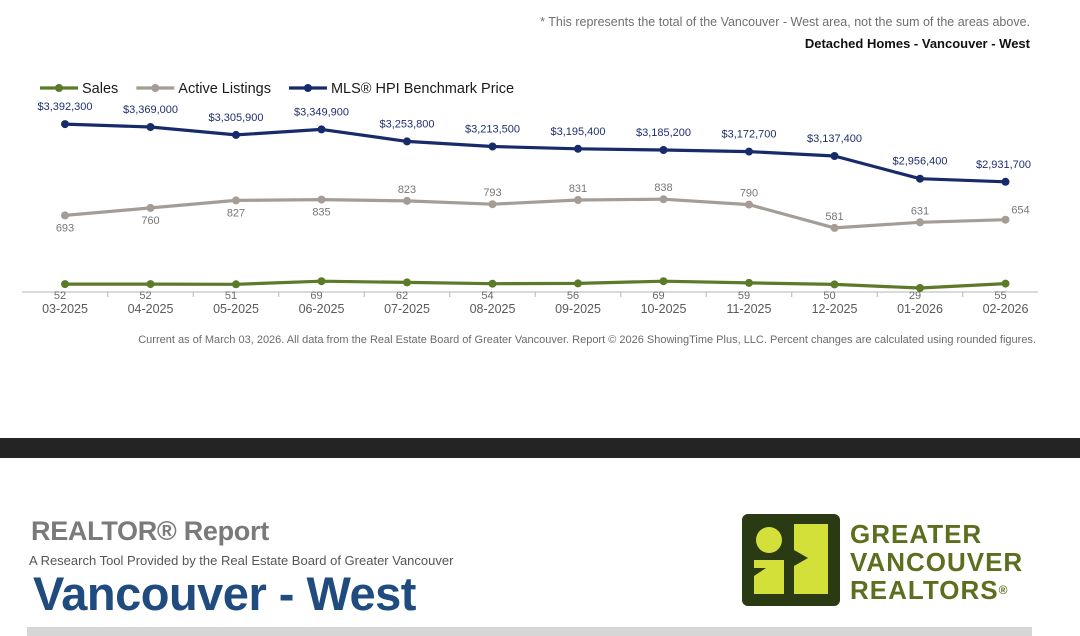  Describe the element at coordinates (573, 296) in the screenshot. I see `data-label: 56` at that location.